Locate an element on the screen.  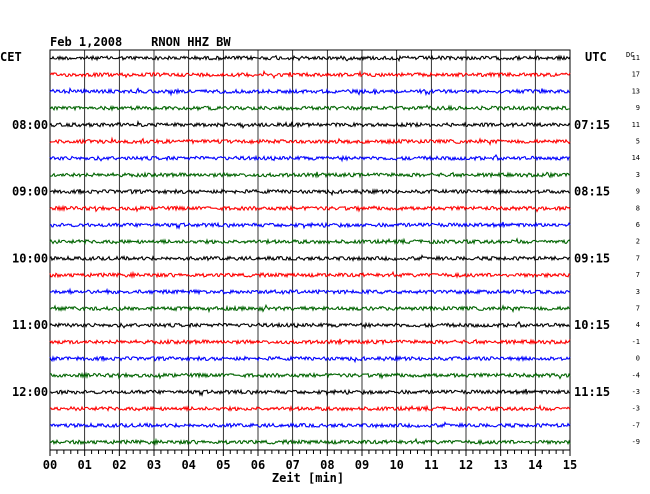
dc-header-label: DC is located at coordinates (630, 55).